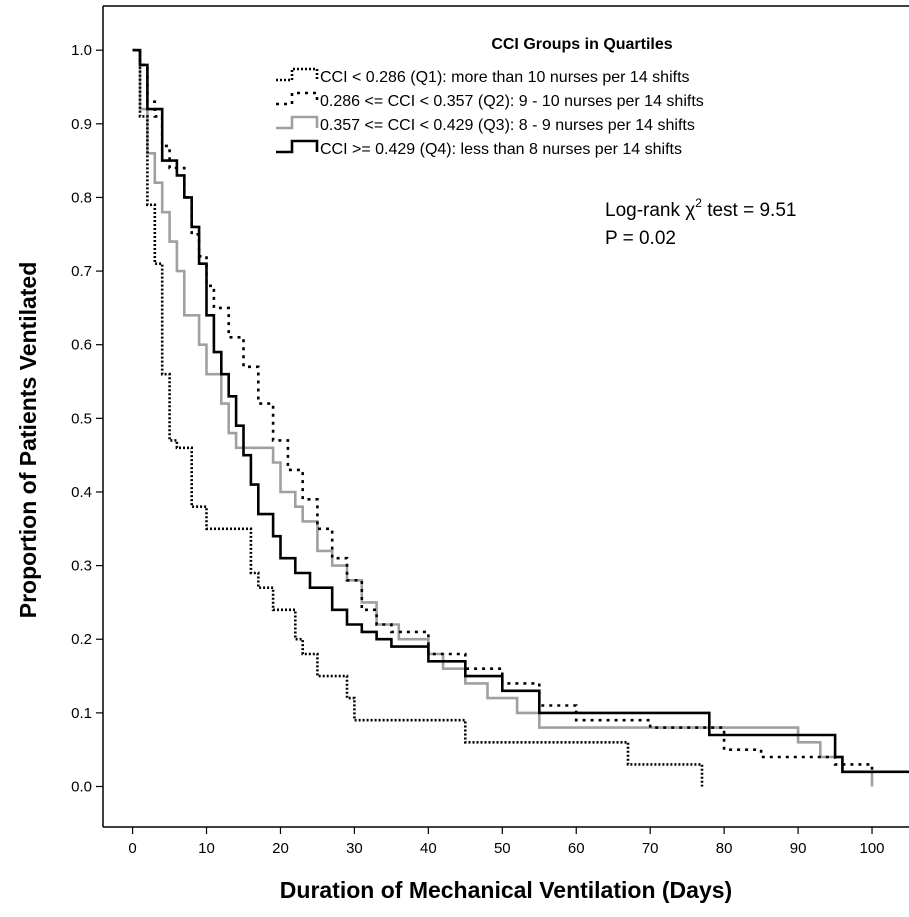 The width and height of the screenshot is (909, 917). Describe the element at coordinates (81, 566) in the screenshot. I see `y-tick-label: 0.3` at that location.